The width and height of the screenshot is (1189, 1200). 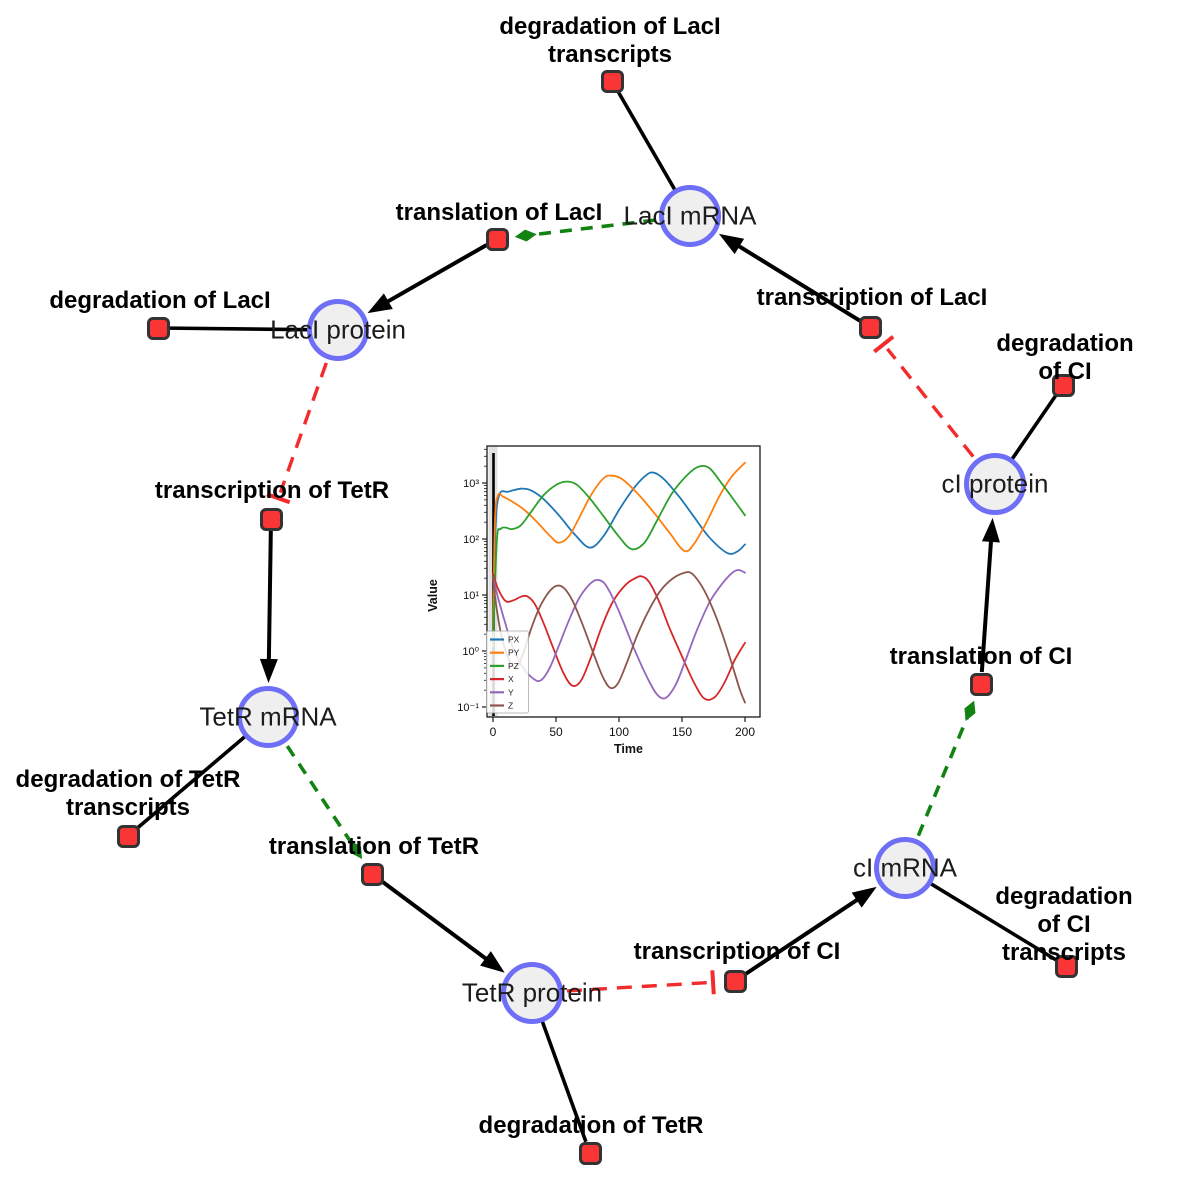 I want to click on edge-lacI-protein--transcription-of-tetR, so click(x=297, y=433).